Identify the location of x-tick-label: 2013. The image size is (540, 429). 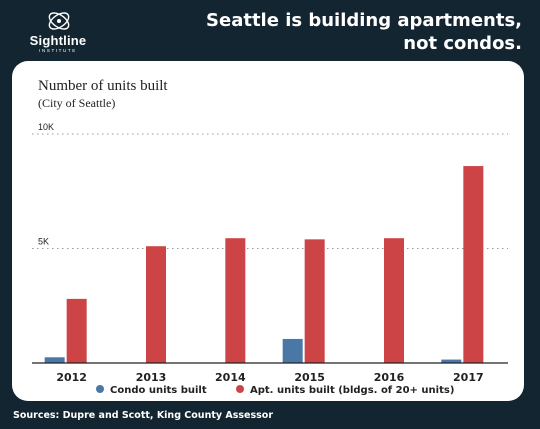
(151, 377).